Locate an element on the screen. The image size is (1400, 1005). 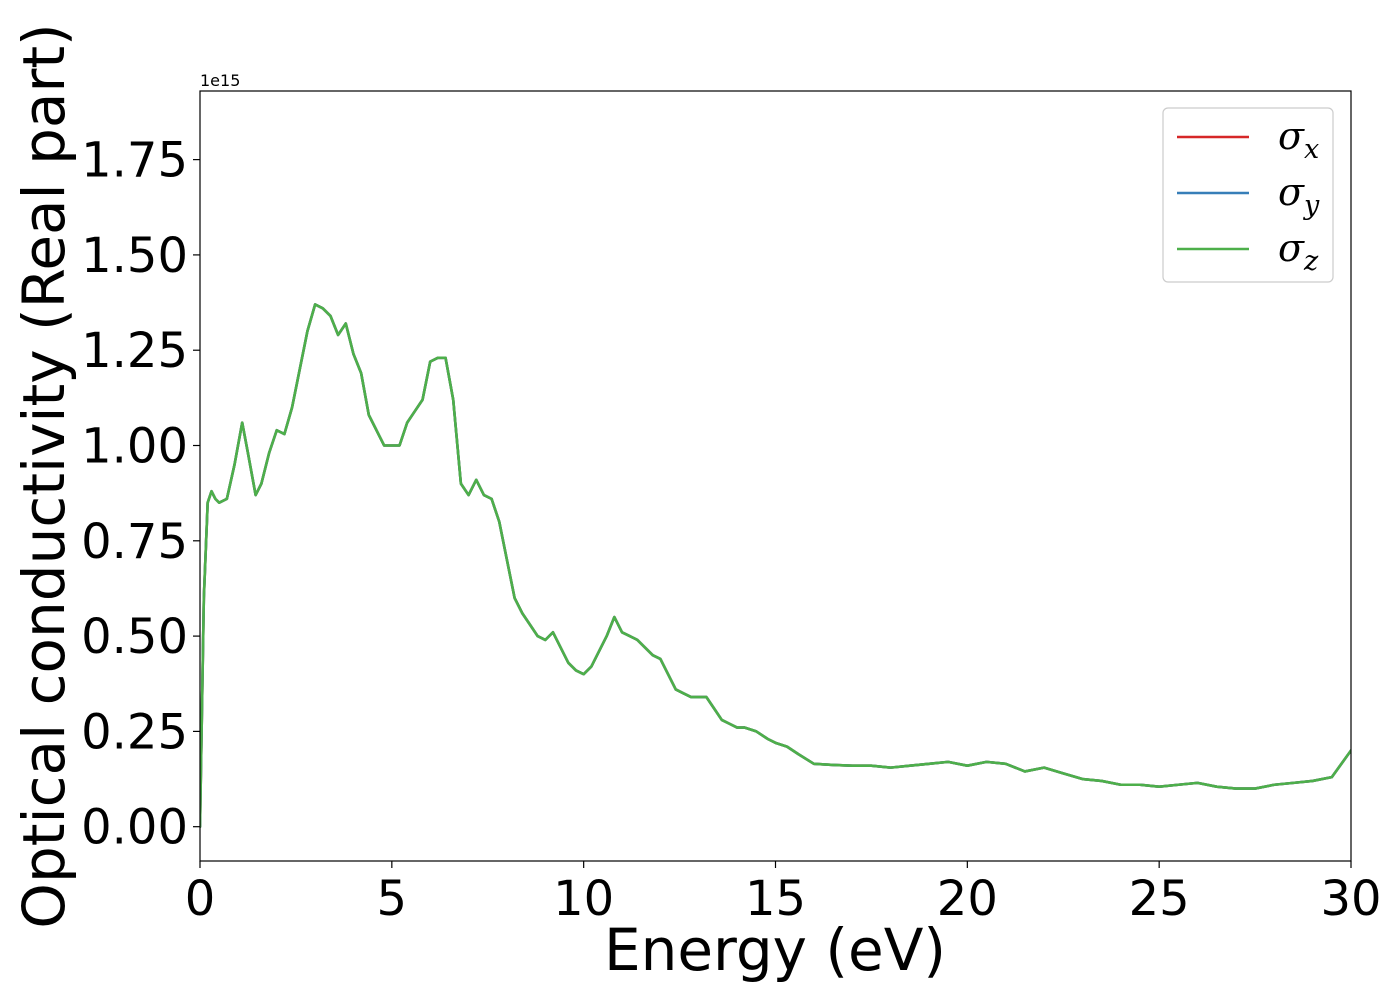
y-axis-title: Optical conductivity (Real part) is located at coordinates (44, 475).